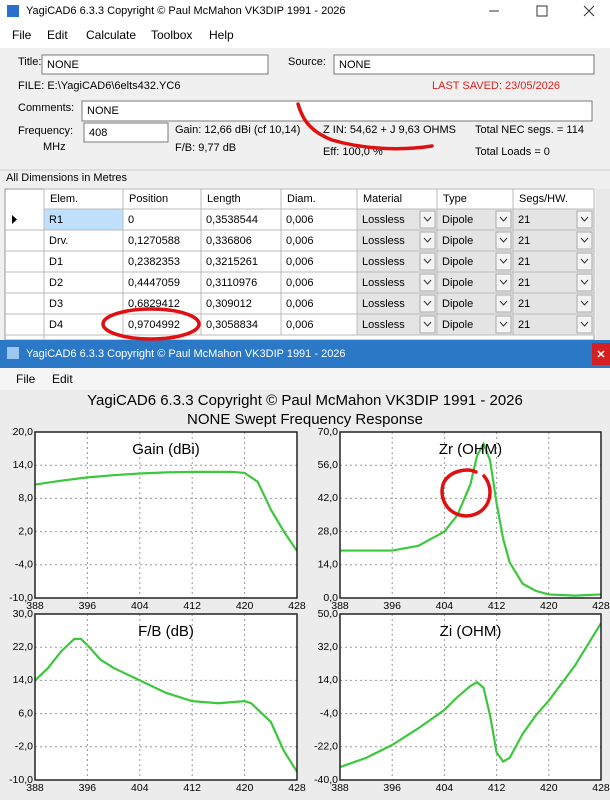  What do you see at coordinates (326, 747) in the screenshot?
I see `y-tick-label: -22,0` at bounding box center [326, 747].